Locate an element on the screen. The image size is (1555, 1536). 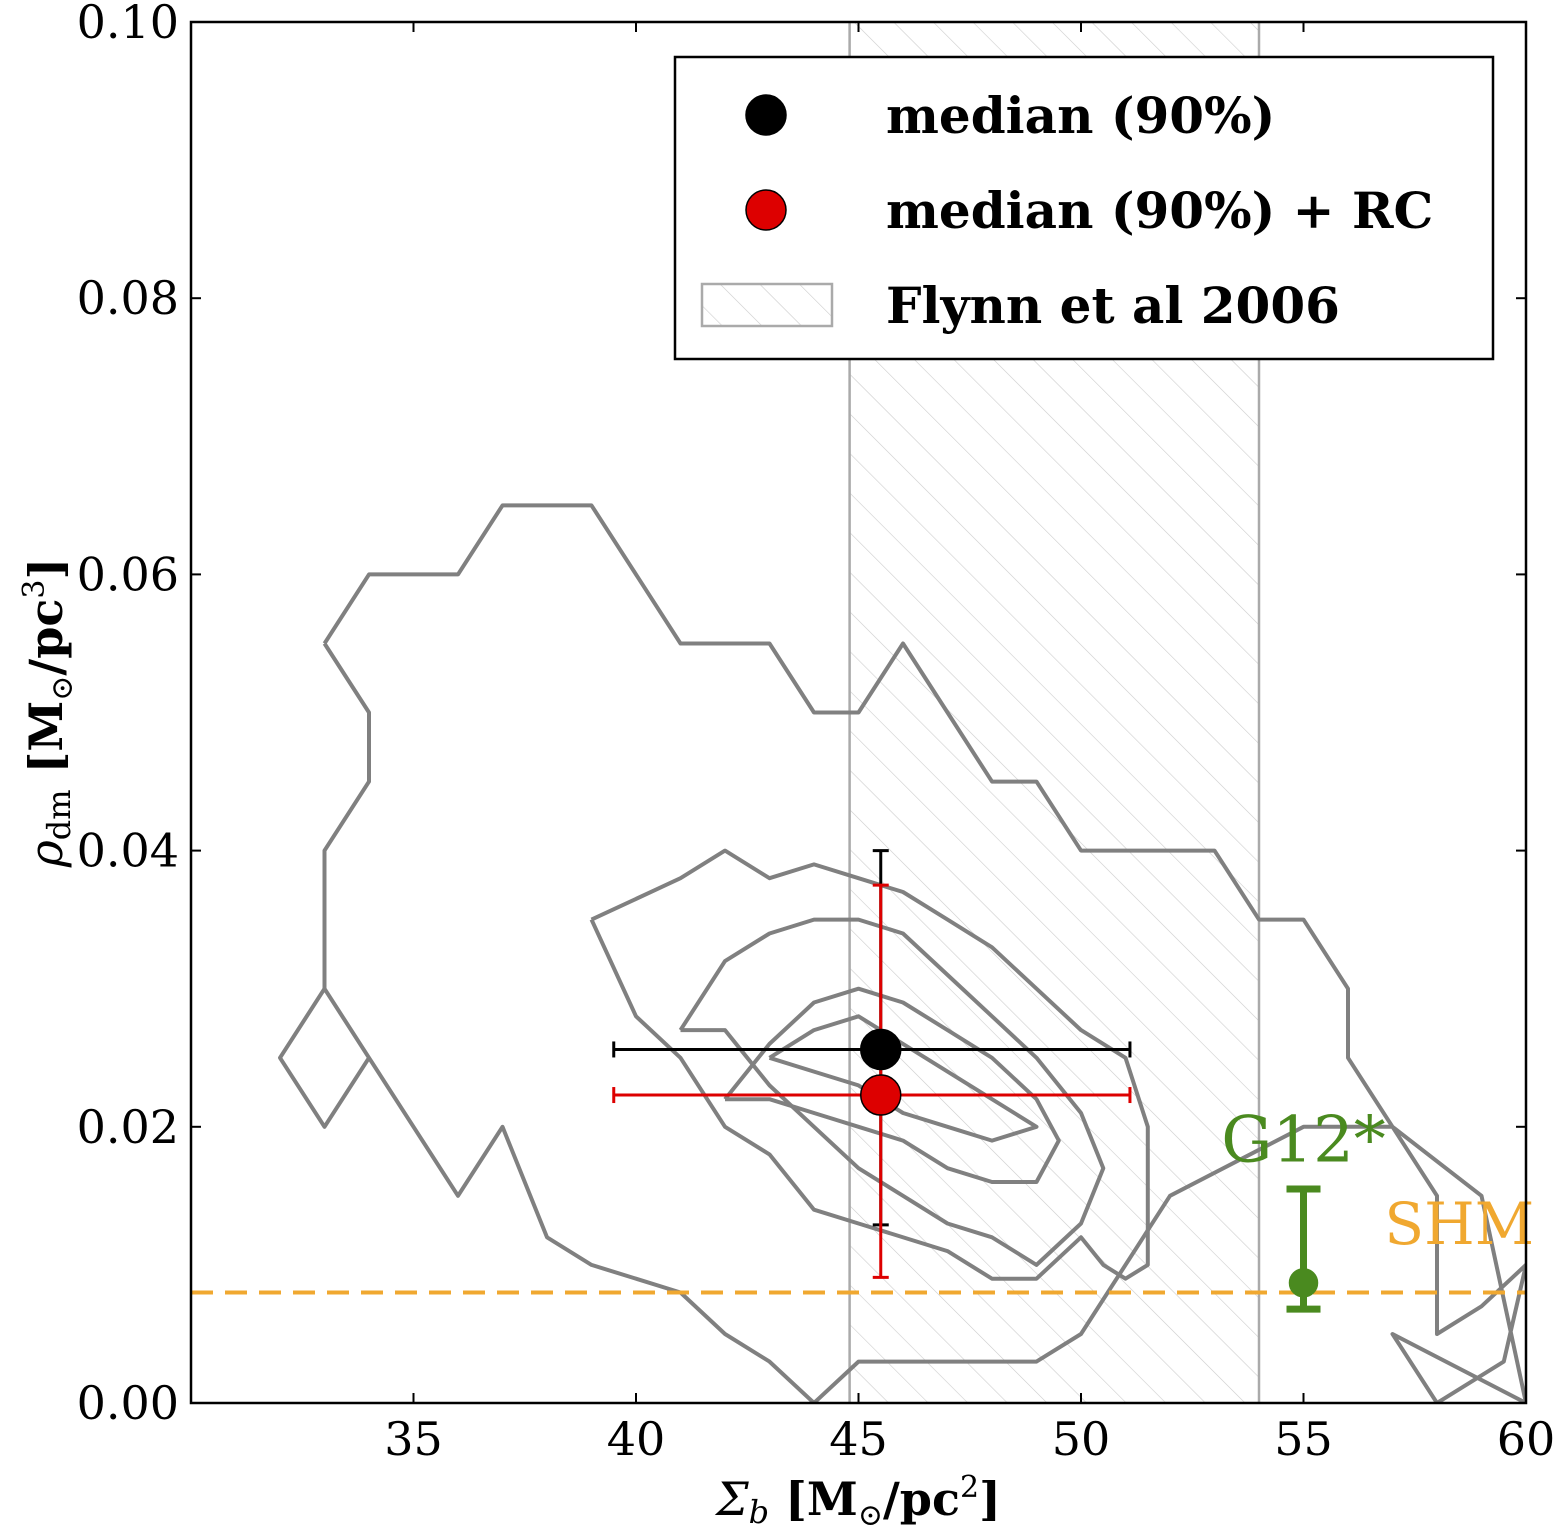
y-axis-title-sub: dm is located at coordinates (59, 814).